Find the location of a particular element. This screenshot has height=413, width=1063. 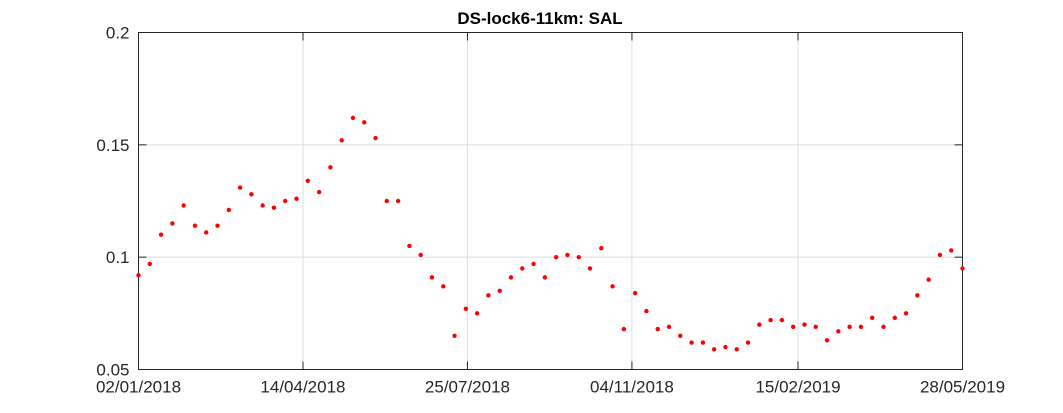

x-tick-label: 25/07/2018 is located at coordinates (467, 387).